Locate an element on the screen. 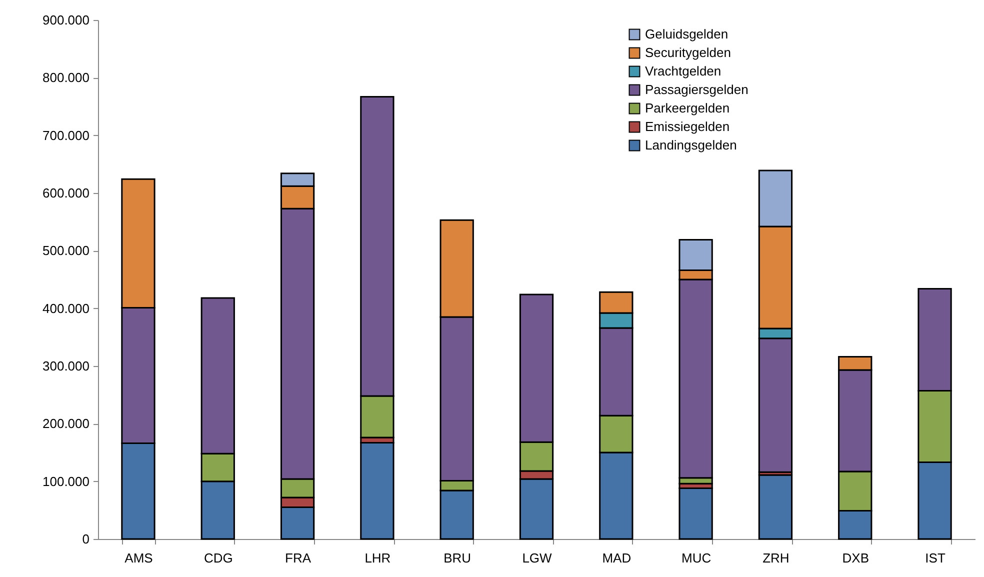 This screenshot has width=984, height=577. legend-label: Passagiersgelden is located at coordinates (696, 89).